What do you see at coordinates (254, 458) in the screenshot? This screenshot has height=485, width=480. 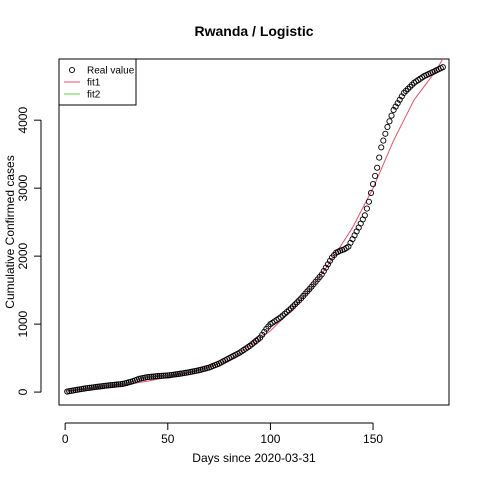 I see `x-axis-label: Days since 2020-03-31` at bounding box center [254, 458].